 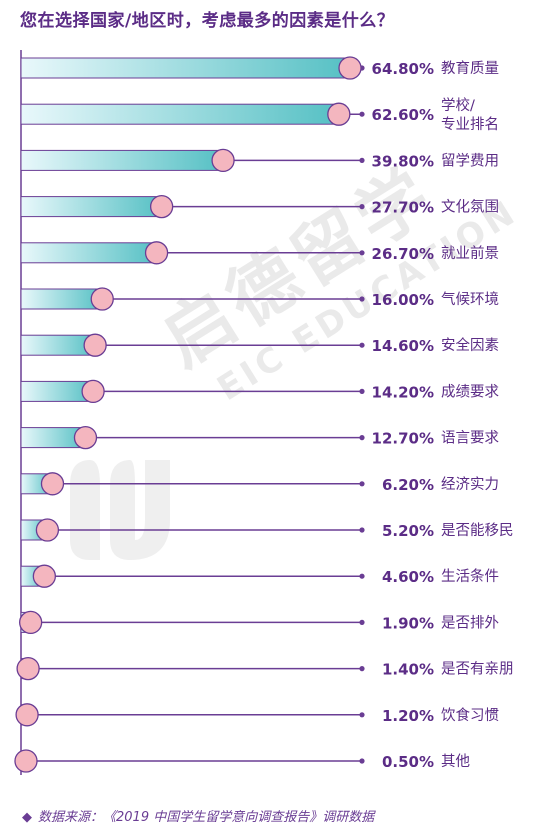 What do you see at coordinates (470, 124) in the screenshot?
I see `category-label: 专业排名` at bounding box center [470, 124].